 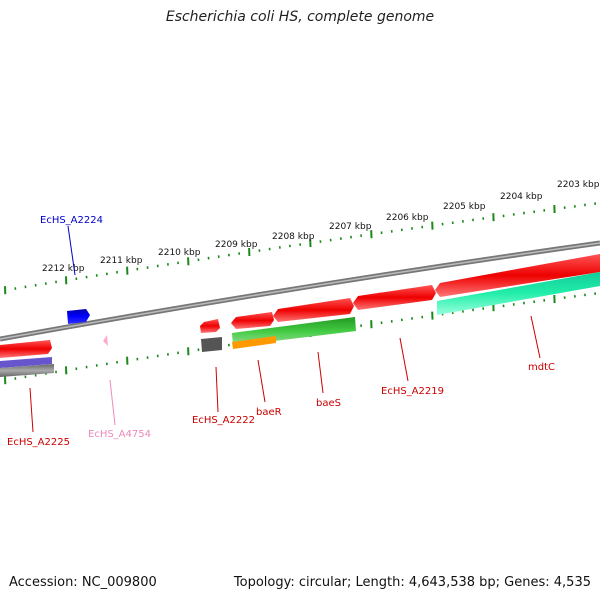 I want to click on feature-pink-EcHS_A4754, so click(x=105, y=340).